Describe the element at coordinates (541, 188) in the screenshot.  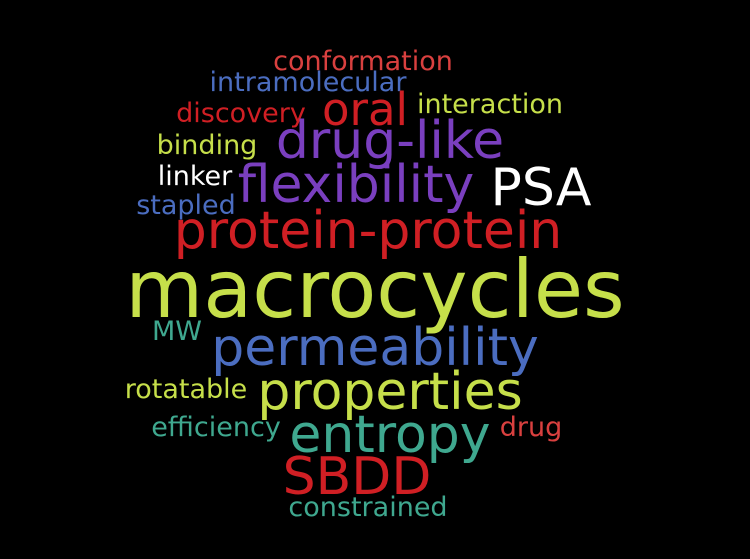
I see `word-psa: PSA` at that location.